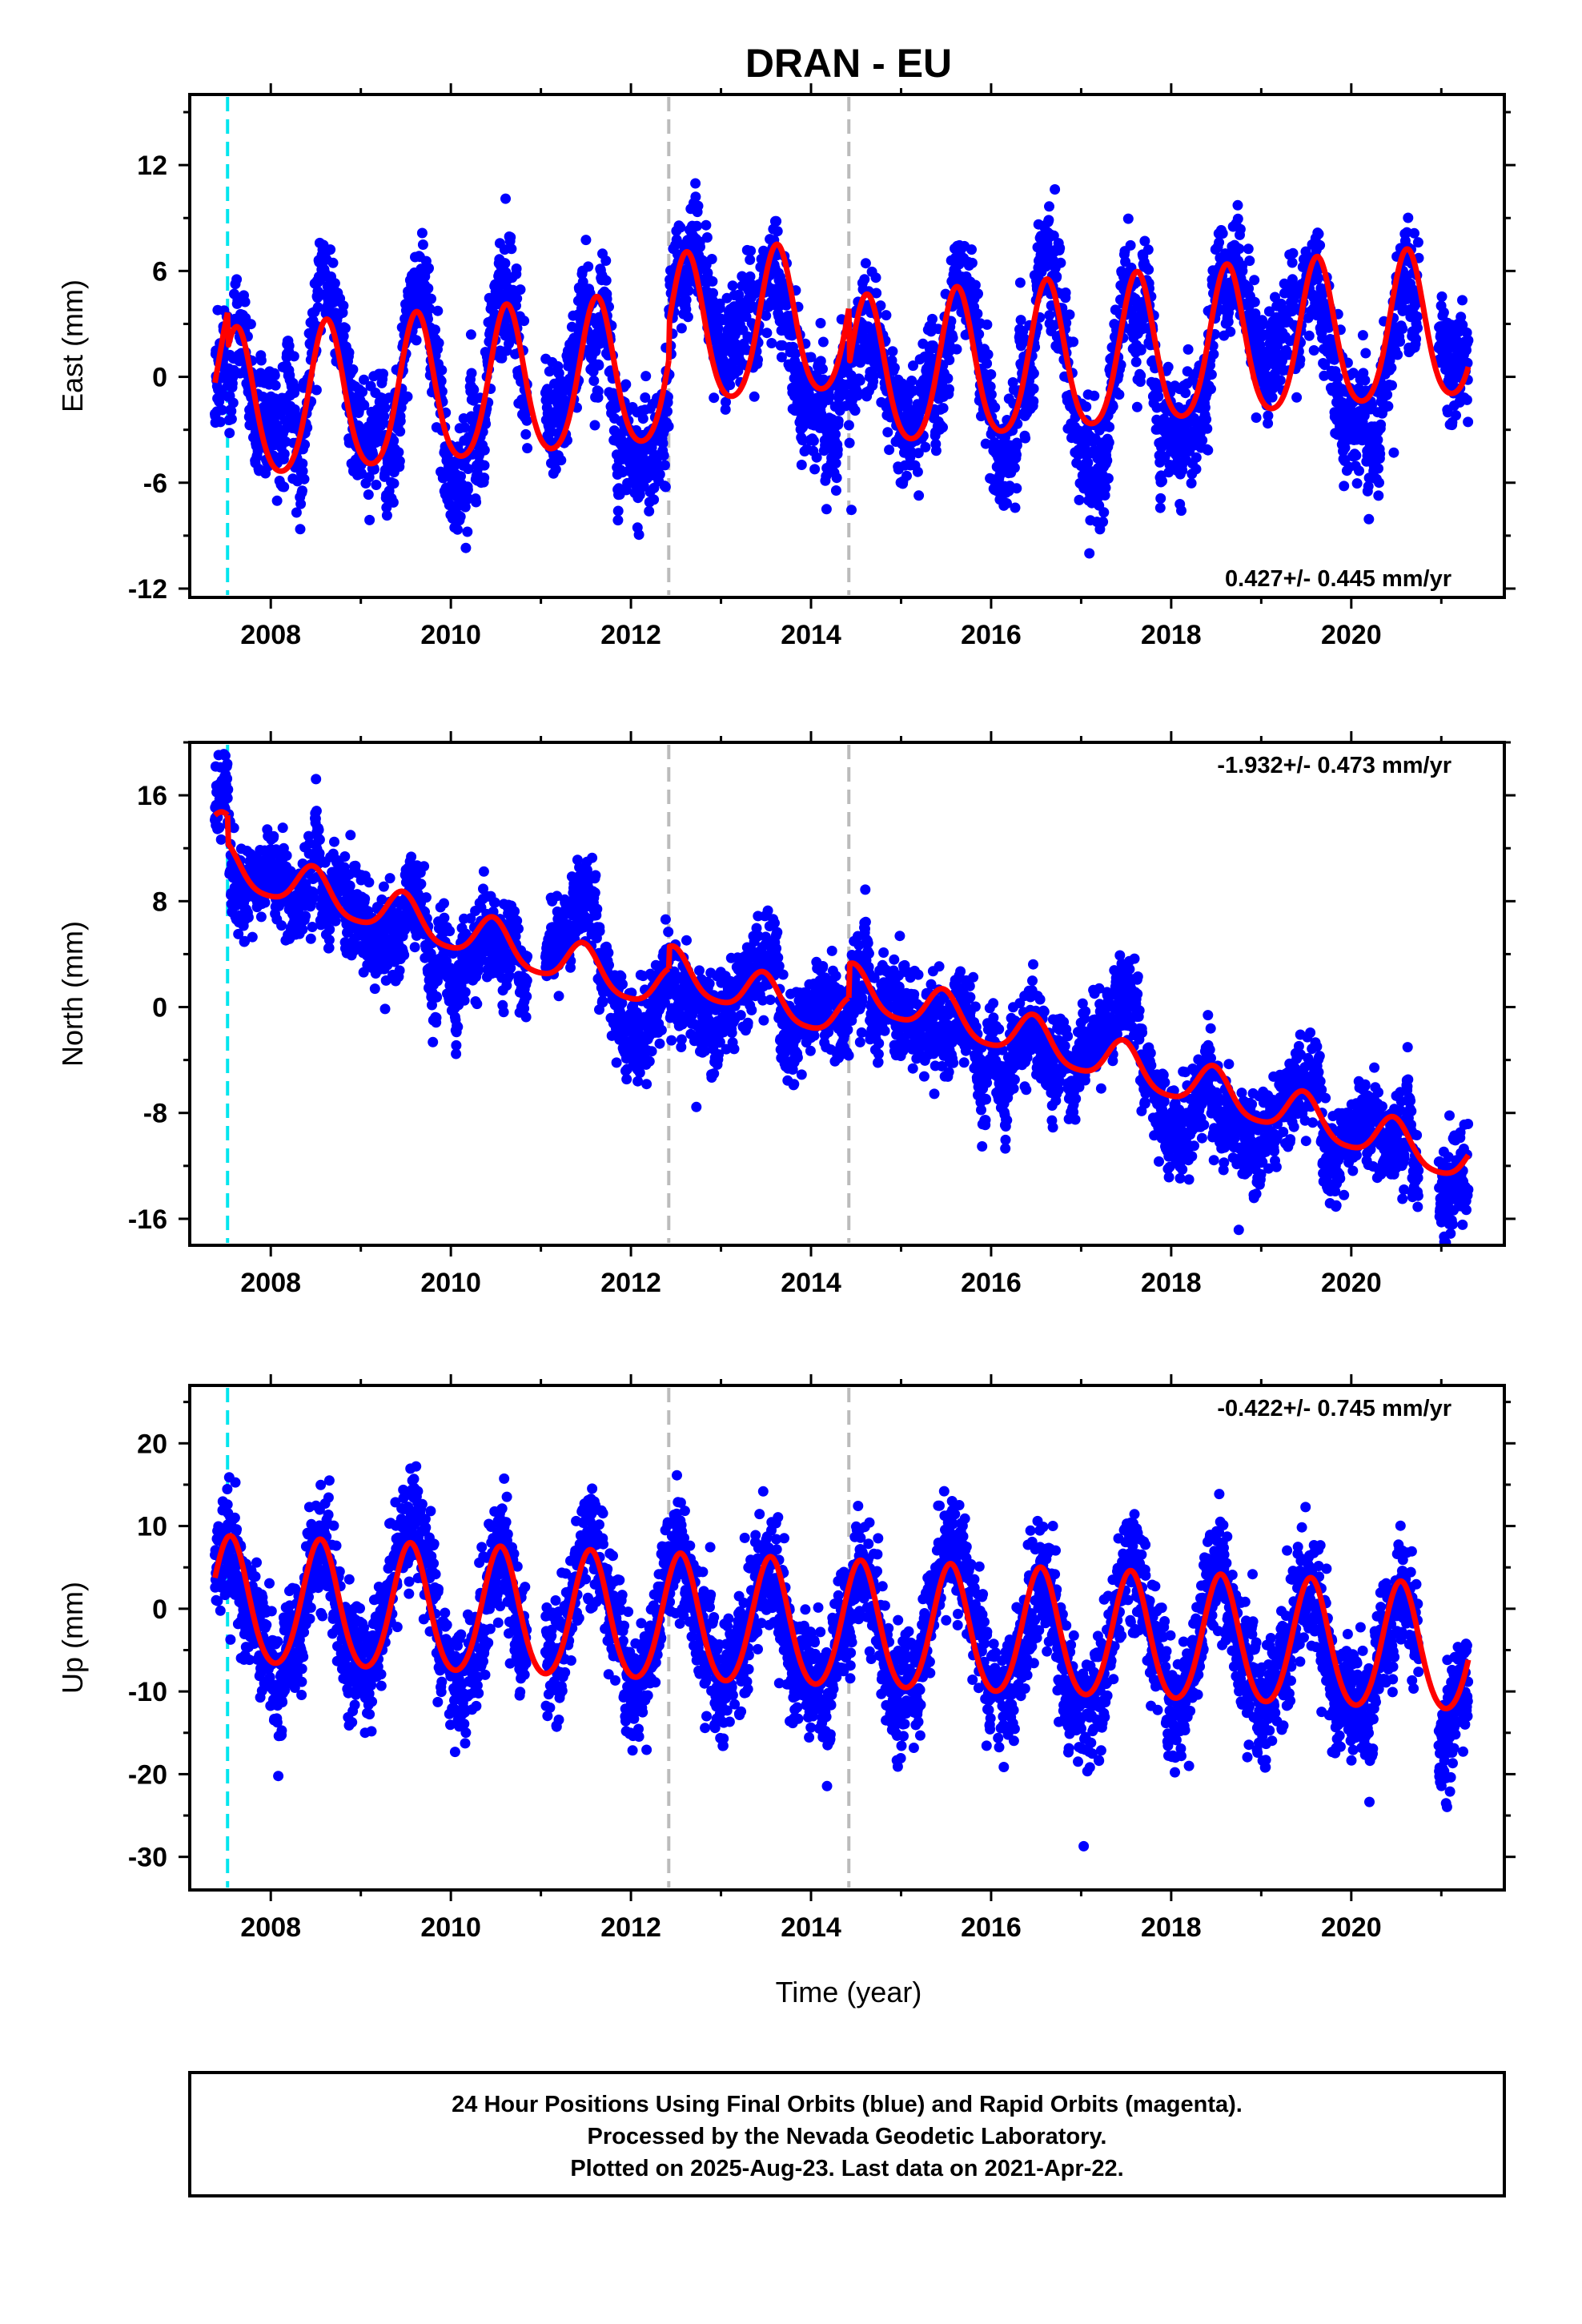 This screenshot has height=2324, width=1582. What do you see at coordinates (630, 635) in the screenshot?
I see `east-x-tick-label: 2012` at bounding box center [630, 635].